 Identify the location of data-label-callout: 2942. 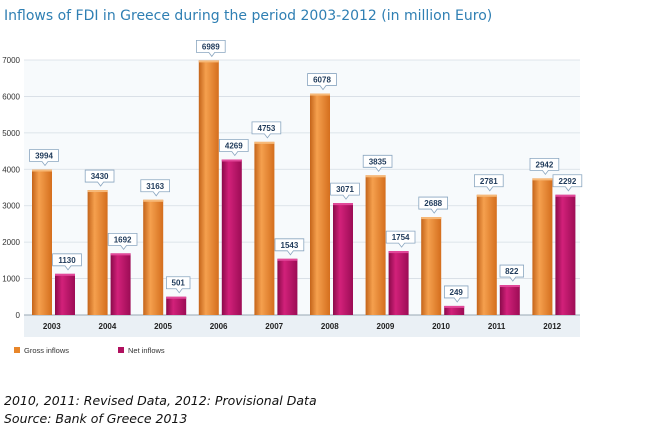
(544, 166).